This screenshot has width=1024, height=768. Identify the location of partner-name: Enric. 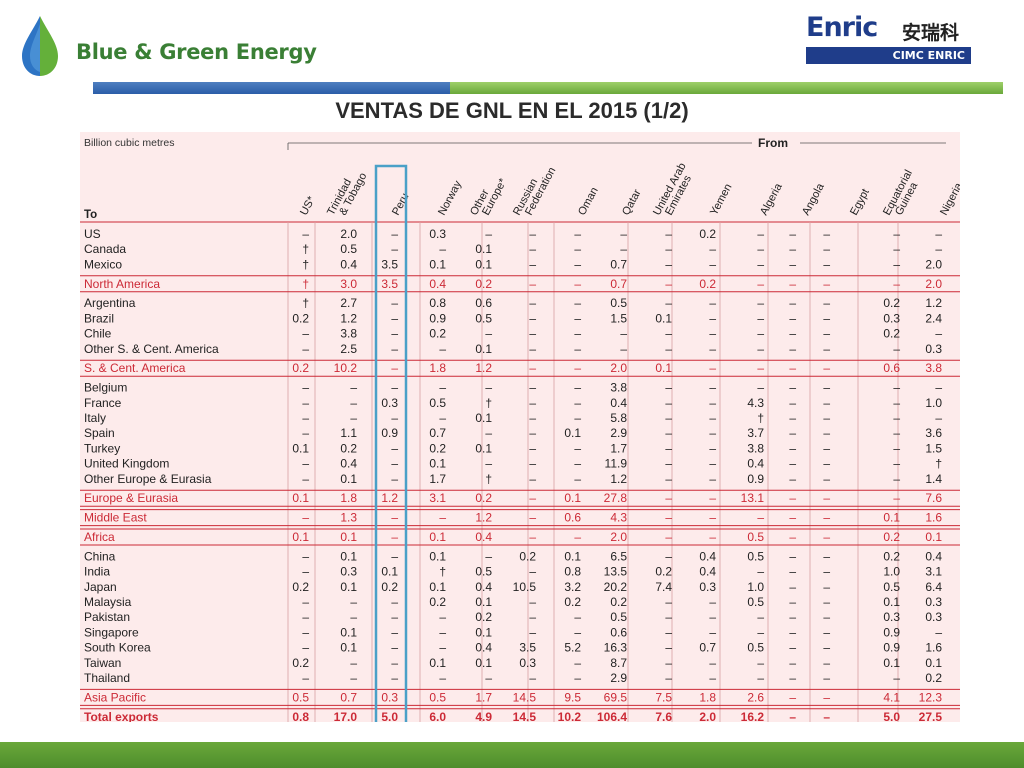
(842, 27).